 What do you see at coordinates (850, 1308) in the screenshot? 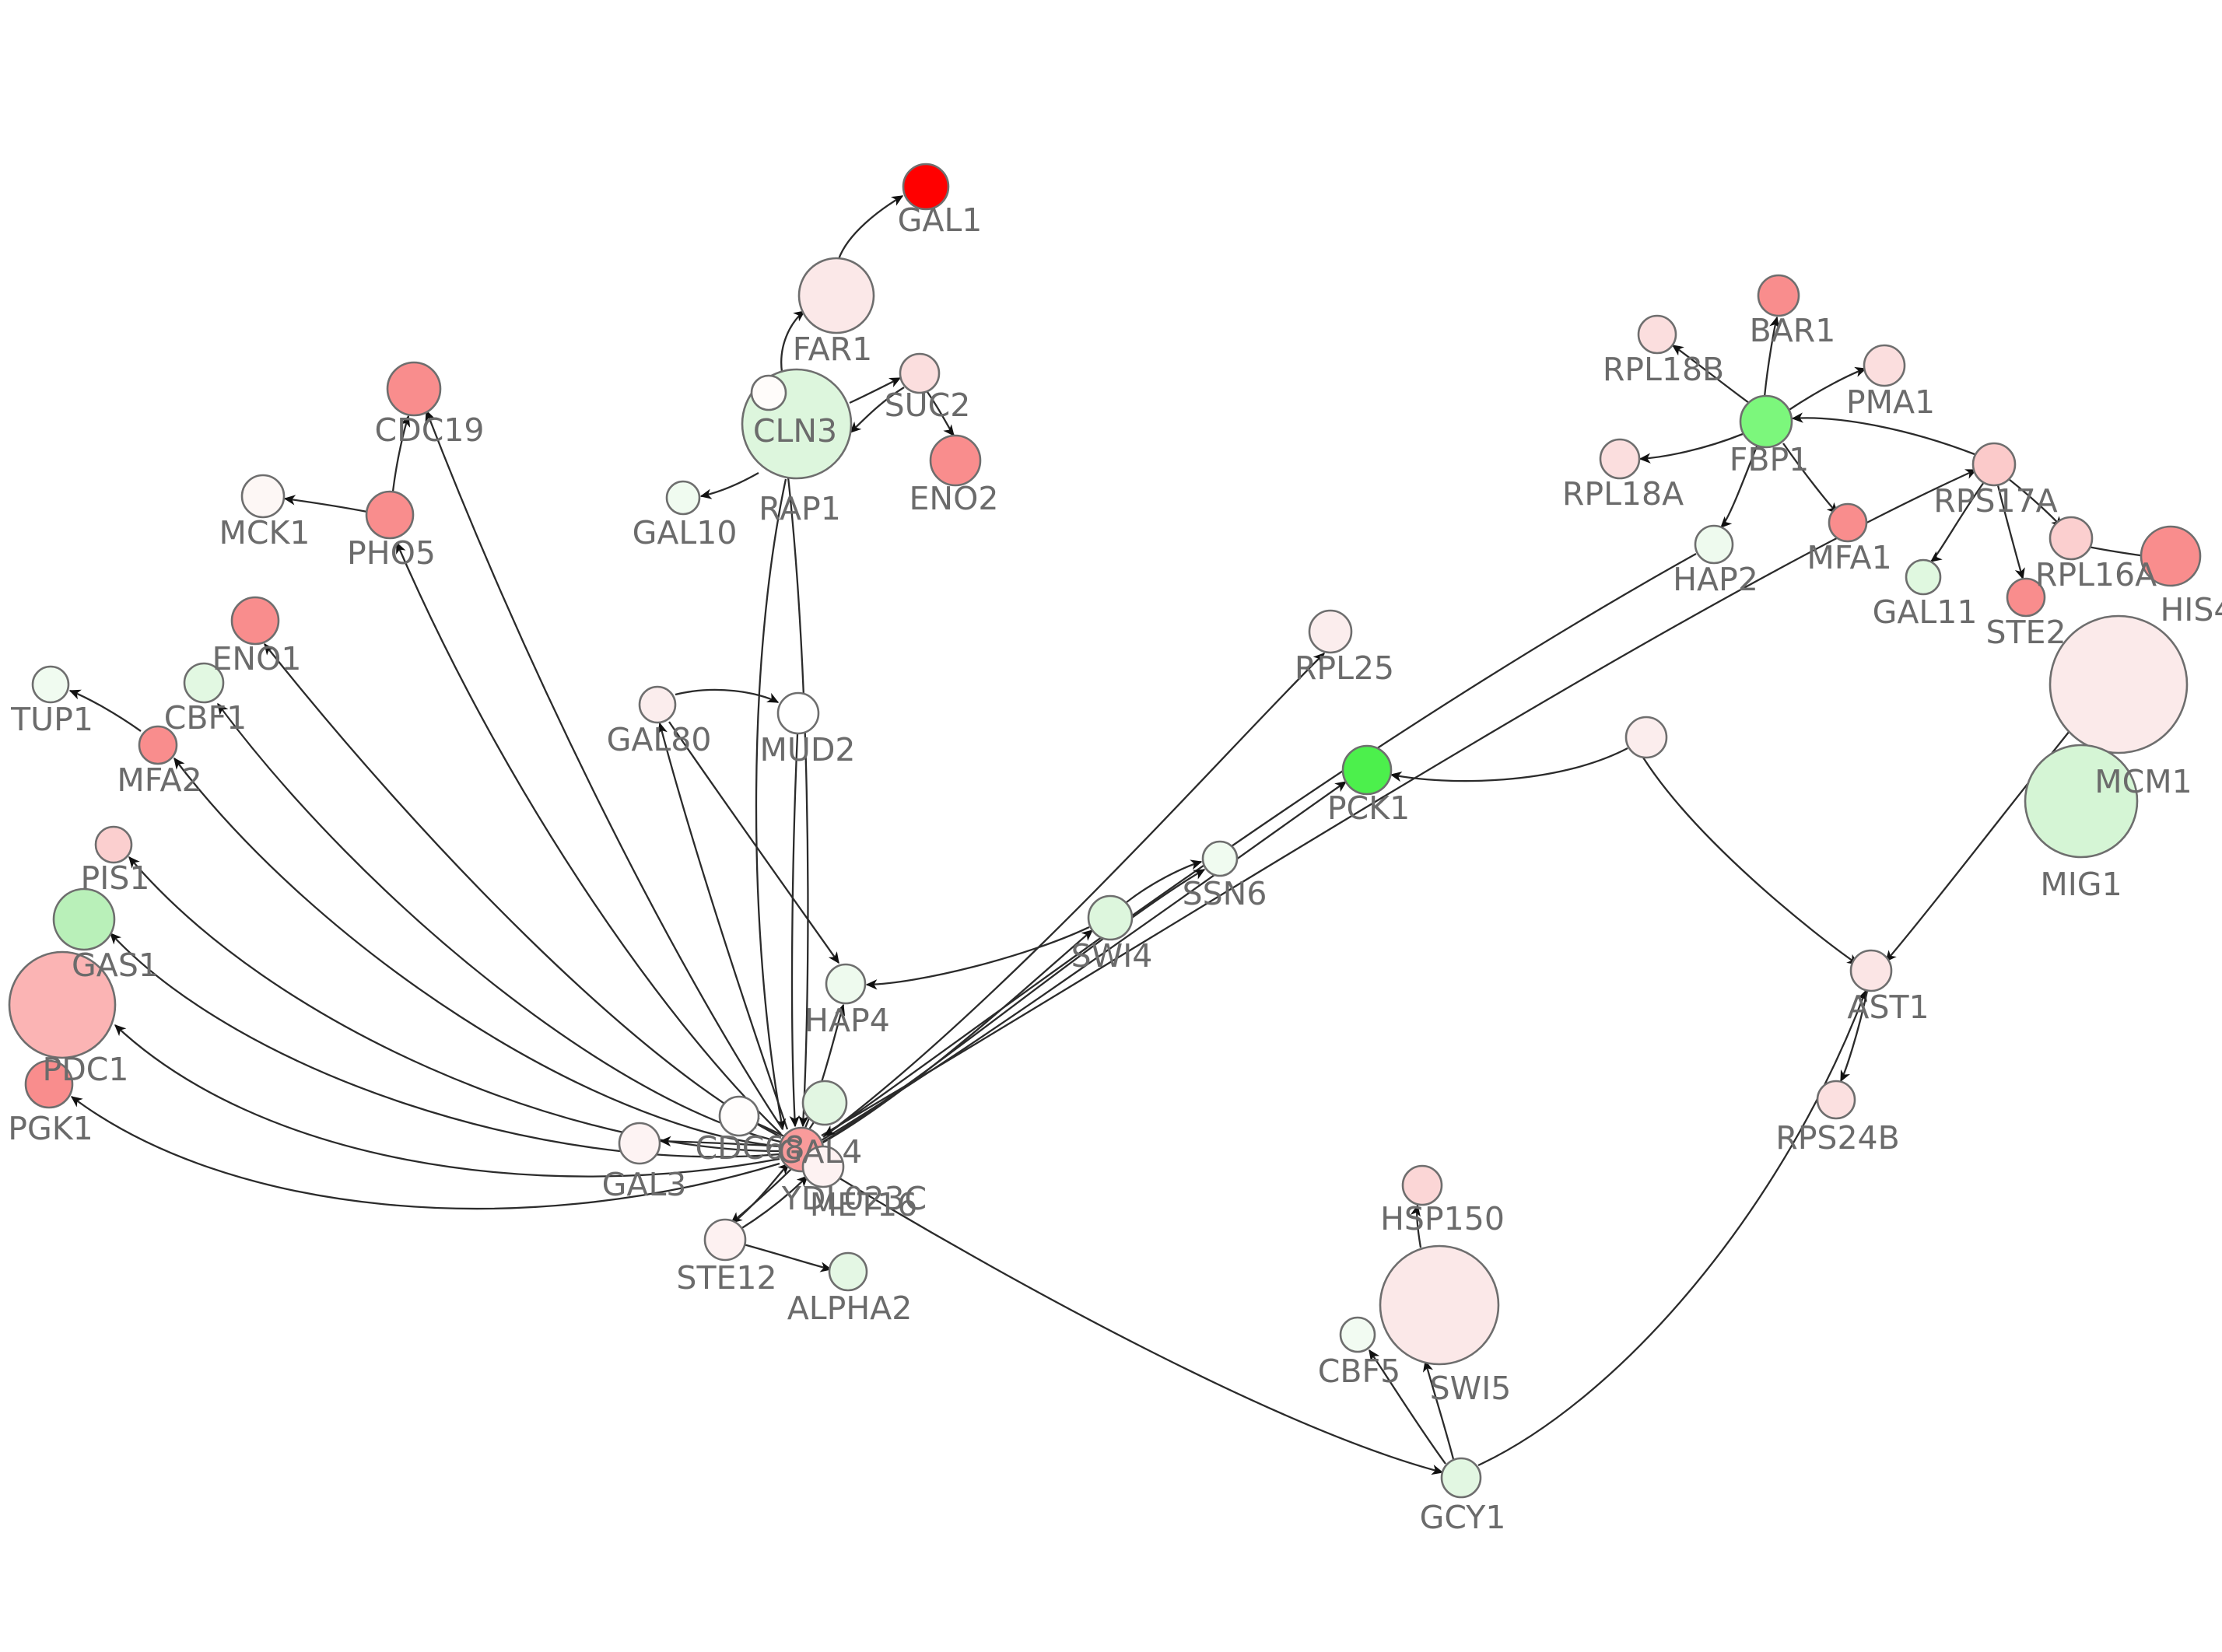
I see `node-label-alpha2: ALPHA2` at bounding box center [850, 1308].